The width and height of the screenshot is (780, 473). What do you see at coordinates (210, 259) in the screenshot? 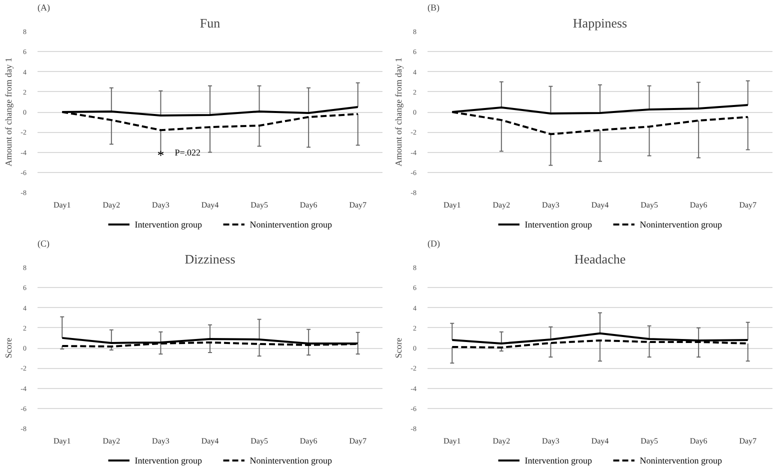
I see `chart-title: Dizziness` at bounding box center [210, 259].